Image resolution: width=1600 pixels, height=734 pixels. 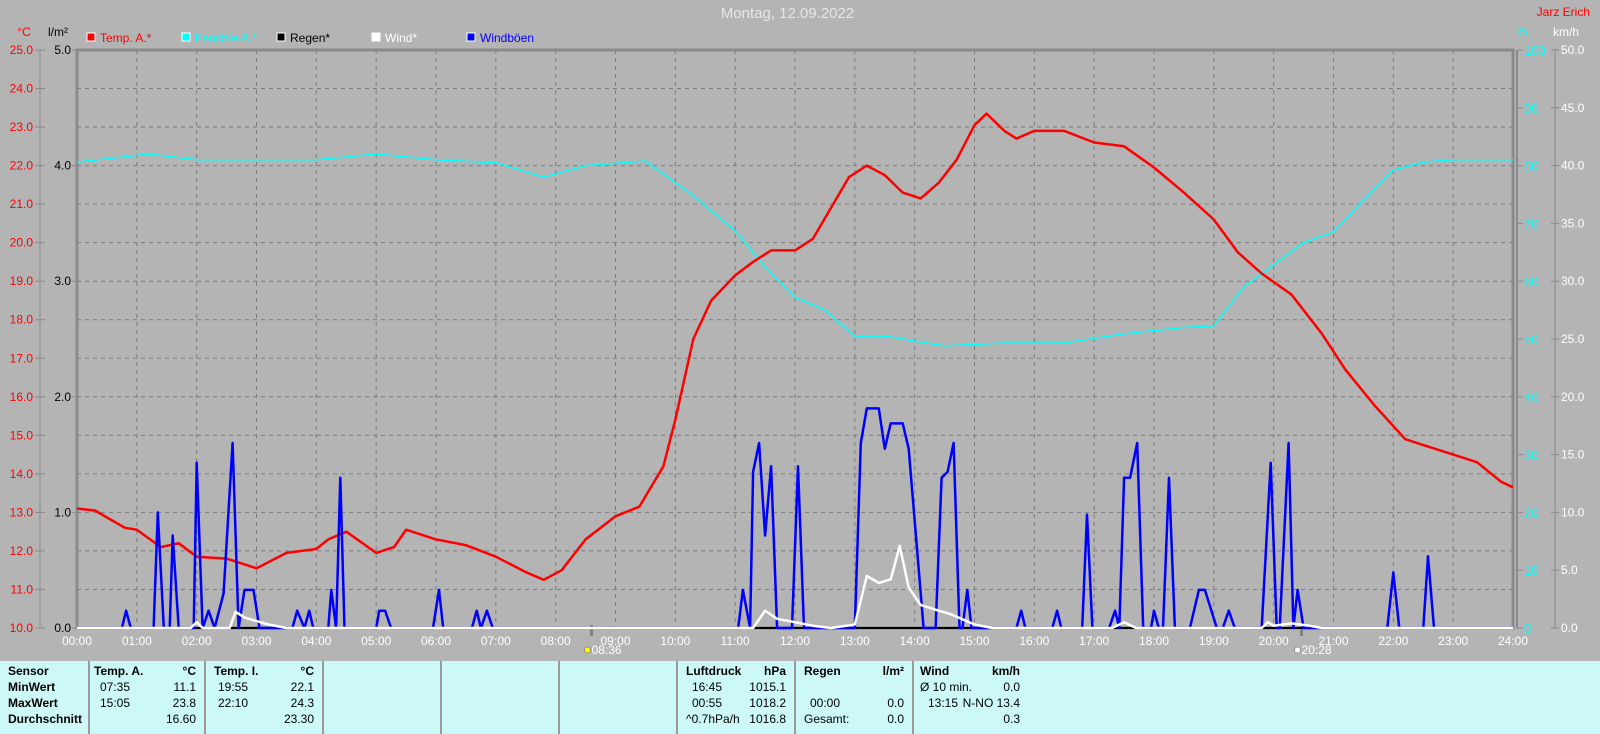 What do you see at coordinates (1573, 339) in the screenshot?
I see `wind-tick-label: 25.0` at bounding box center [1573, 339].